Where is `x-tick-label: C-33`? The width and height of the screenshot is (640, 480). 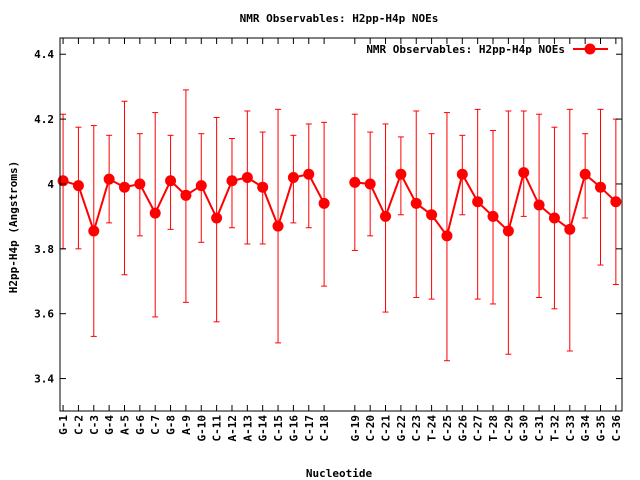 x-tick-label: C-33 is located at coordinates (570, 428).